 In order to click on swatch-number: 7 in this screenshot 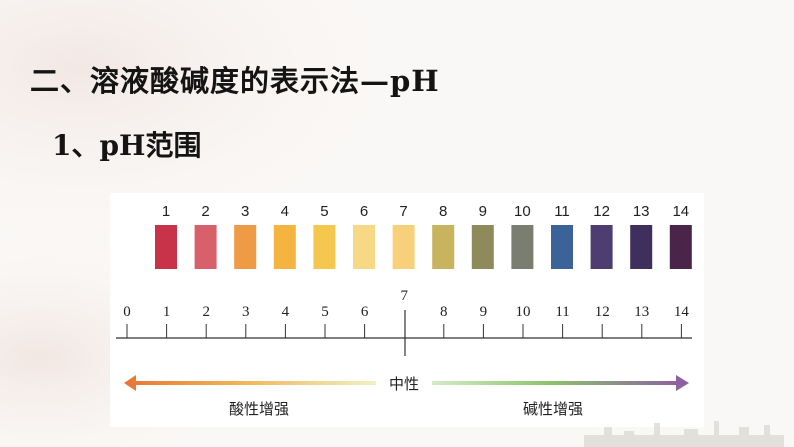, I will do `click(403, 211)`.